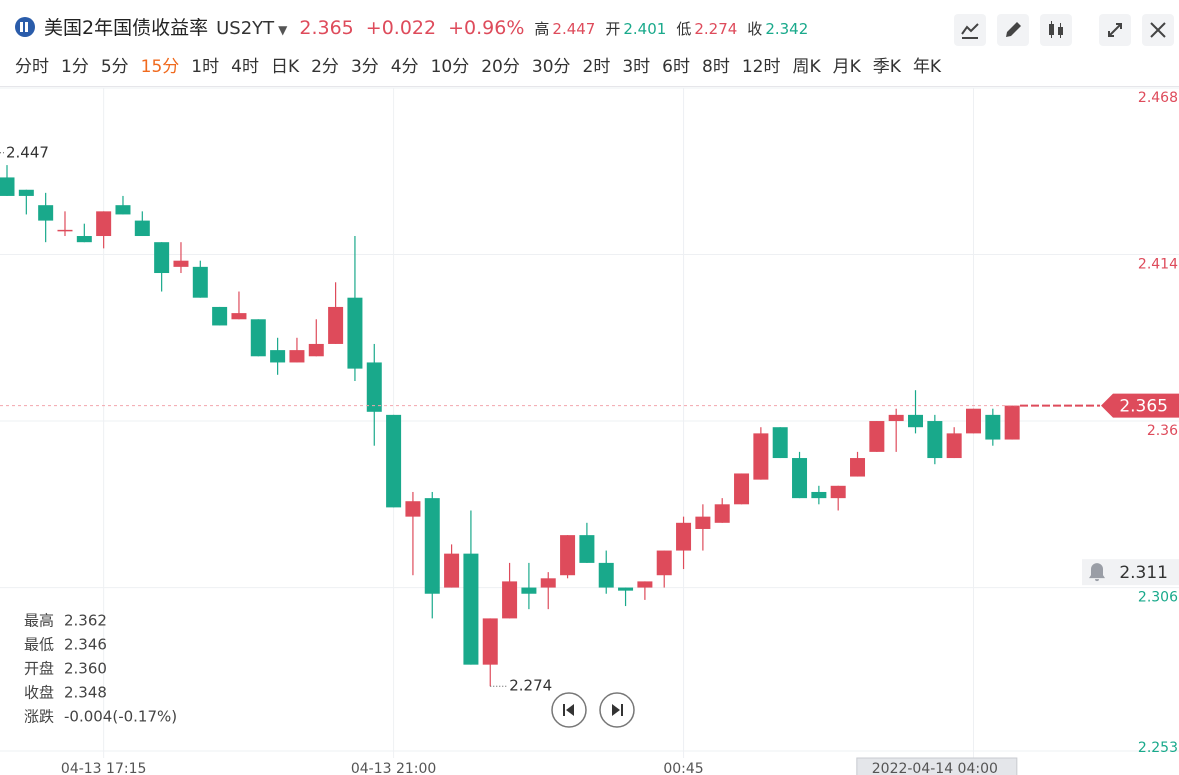 Image resolution: width=1179 pixels, height=775 pixels. Describe the element at coordinates (1013, 30) in the screenshot. I see `edit-button` at that location.